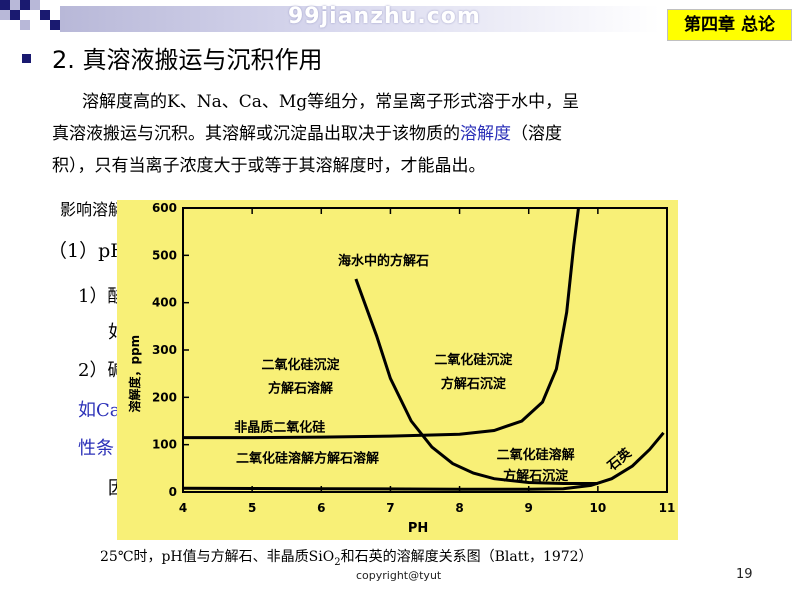 The height and width of the screenshot is (600, 800). I want to click on x-tick-label: 11, so click(667, 508).